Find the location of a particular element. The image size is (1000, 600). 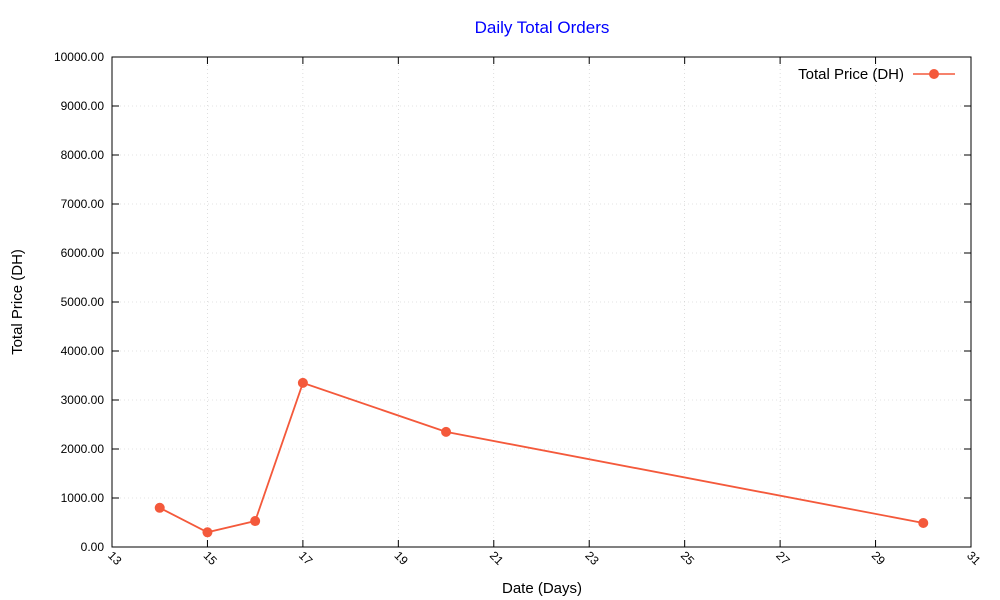

y-tick-label: 3000.00 is located at coordinates (83, 400).